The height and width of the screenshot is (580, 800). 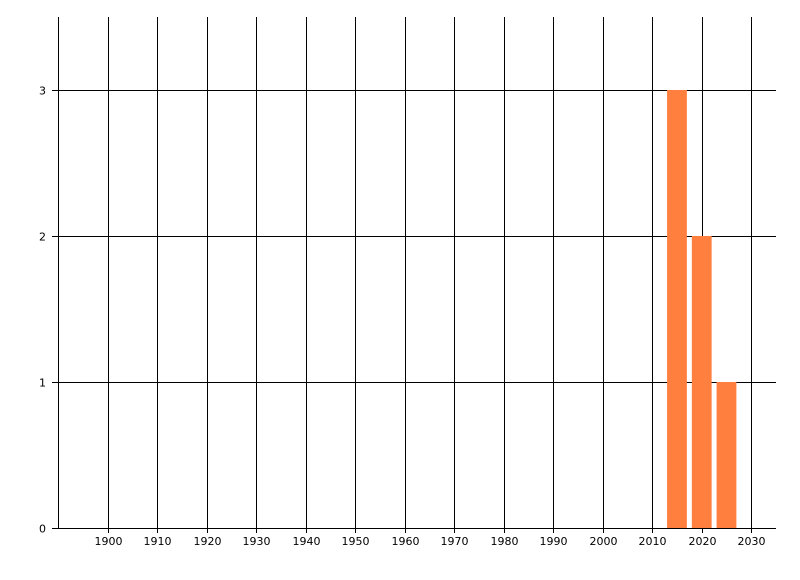 I want to click on x-tick-label: 1920, so click(x=208, y=541).